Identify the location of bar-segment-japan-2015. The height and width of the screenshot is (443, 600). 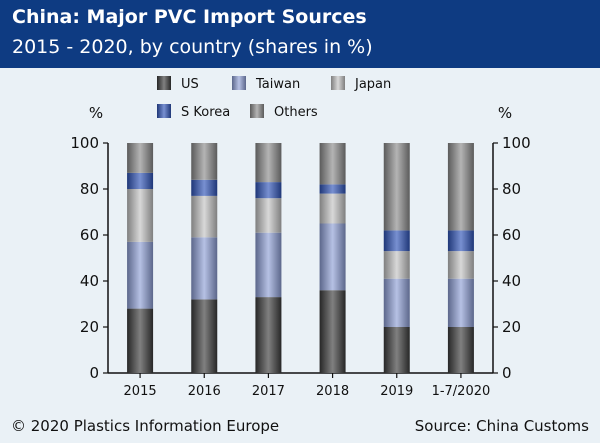
(140, 215).